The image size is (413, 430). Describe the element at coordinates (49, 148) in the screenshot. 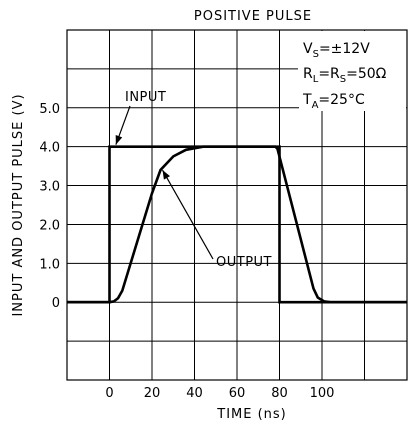

I see `y-tick-label: 4.0` at that location.